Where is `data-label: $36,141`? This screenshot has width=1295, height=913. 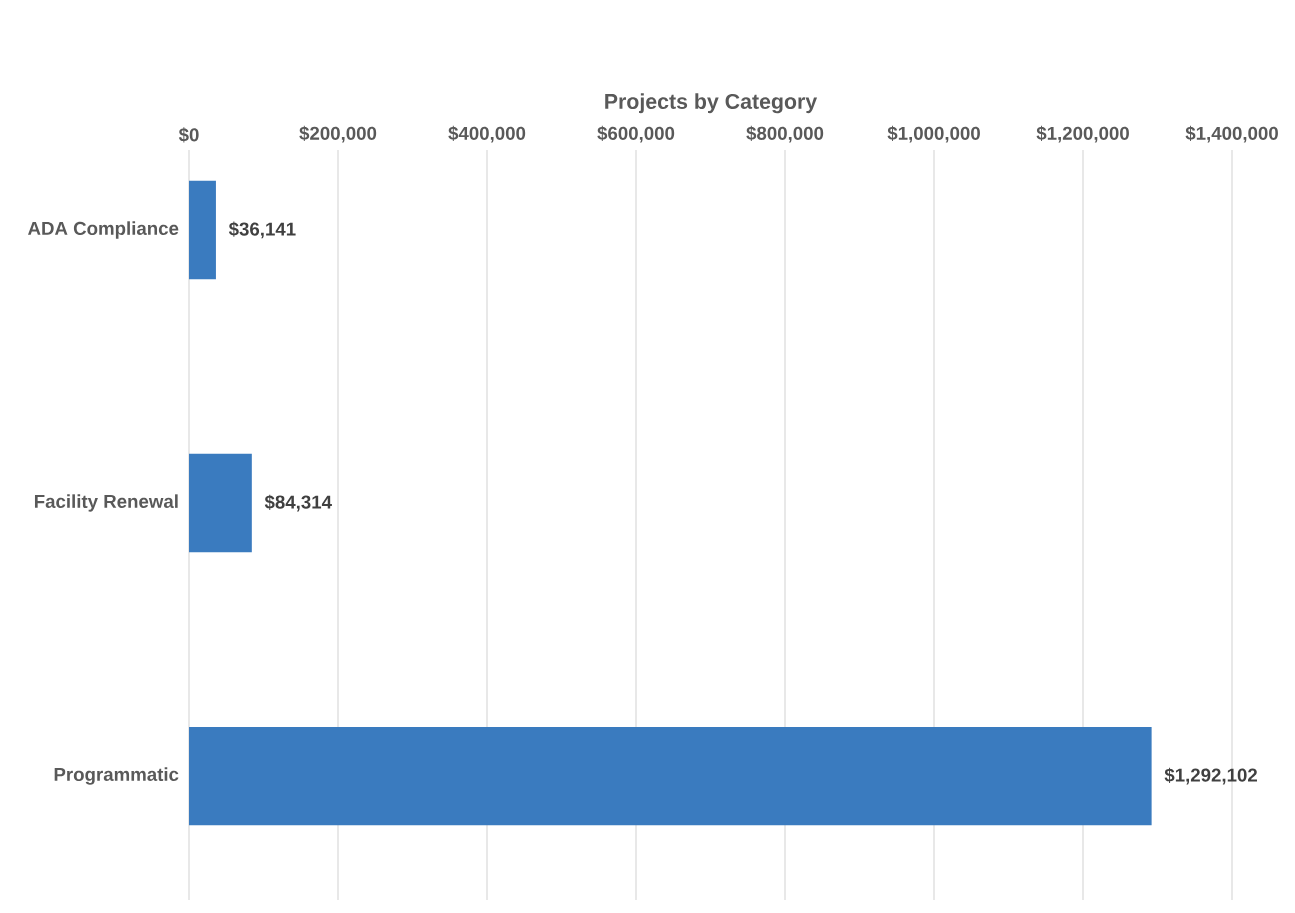 data-label: $36,141 is located at coordinates (262, 230).